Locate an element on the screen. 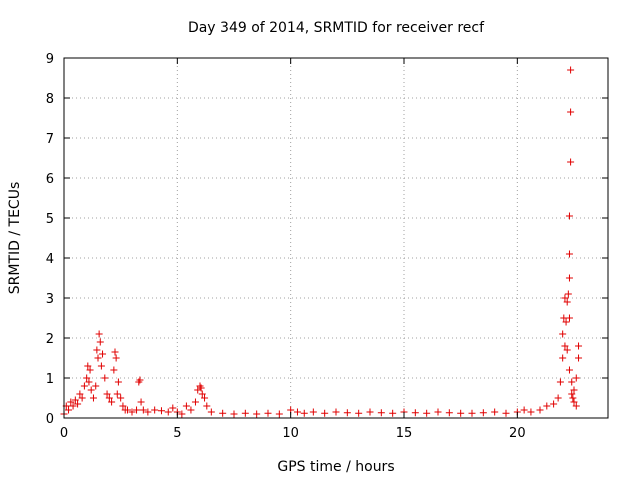 The image size is (640, 480). x-tick-label: 20 is located at coordinates (517, 433).